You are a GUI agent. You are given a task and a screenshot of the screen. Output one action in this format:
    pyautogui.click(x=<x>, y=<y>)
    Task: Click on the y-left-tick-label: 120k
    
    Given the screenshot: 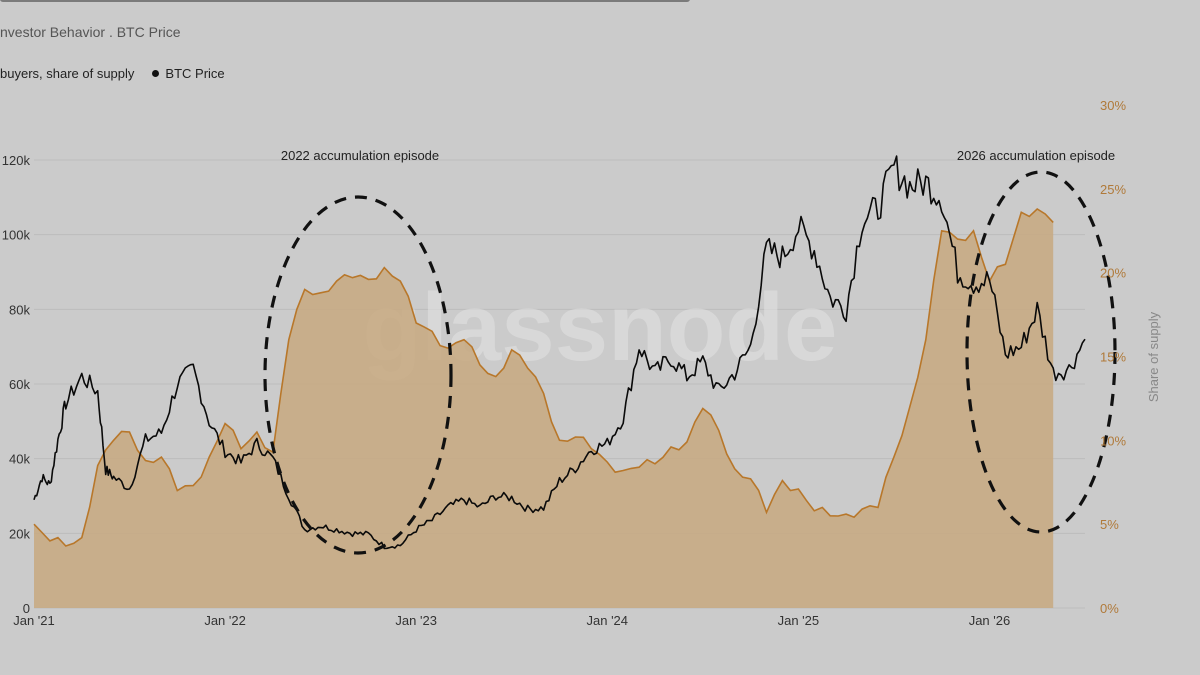 What is the action you would take?
    pyautogui.click(x=16, y=160)
    